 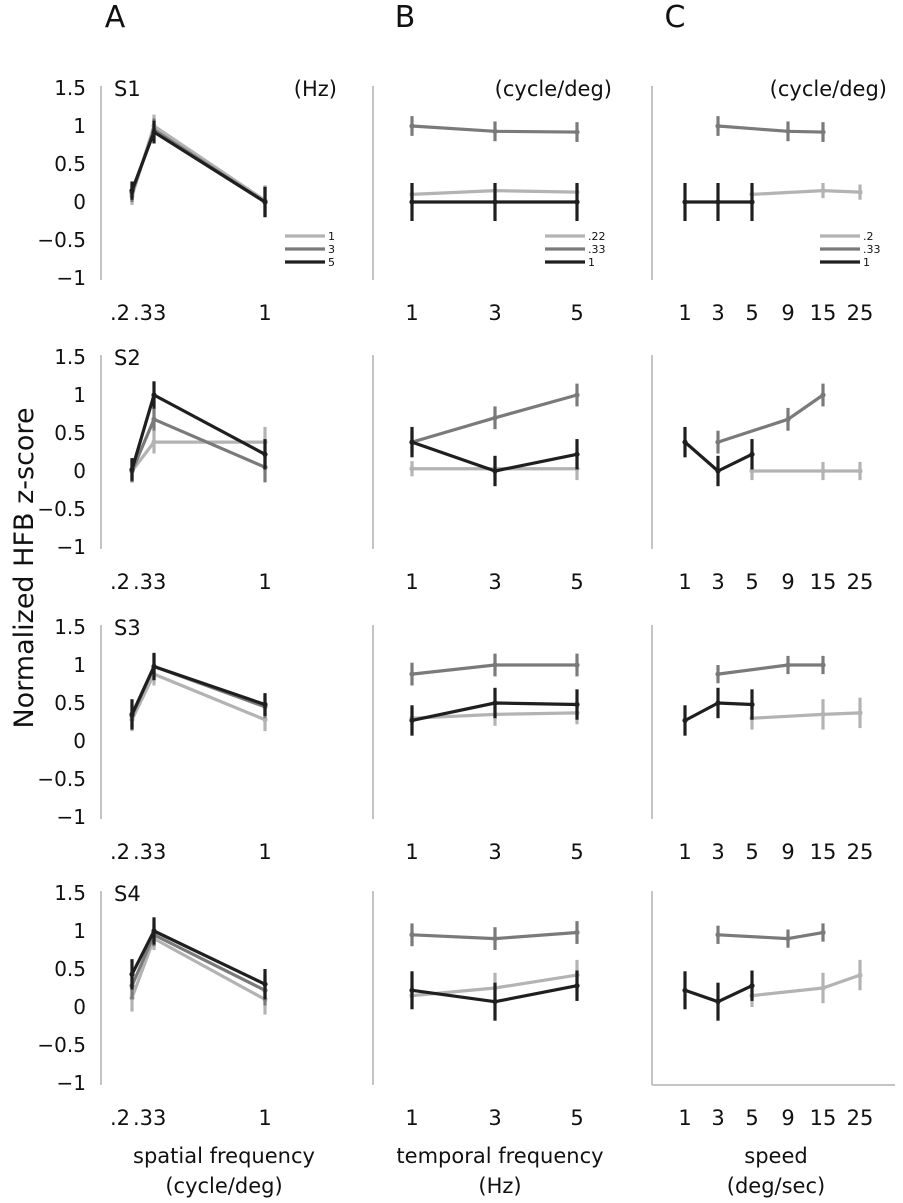 I want to click on panel-a-s2: 1.5 1 0.5 0 −0.5 −1 .2.33 1 S2, so click(x=154, y=469).